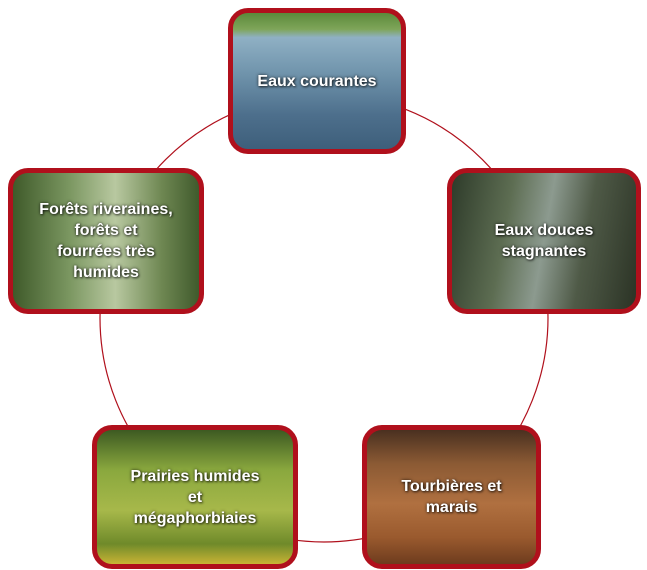 This screenshot has width=647, height=570. I want to click on node-label: forêts et, so click(106, 230).